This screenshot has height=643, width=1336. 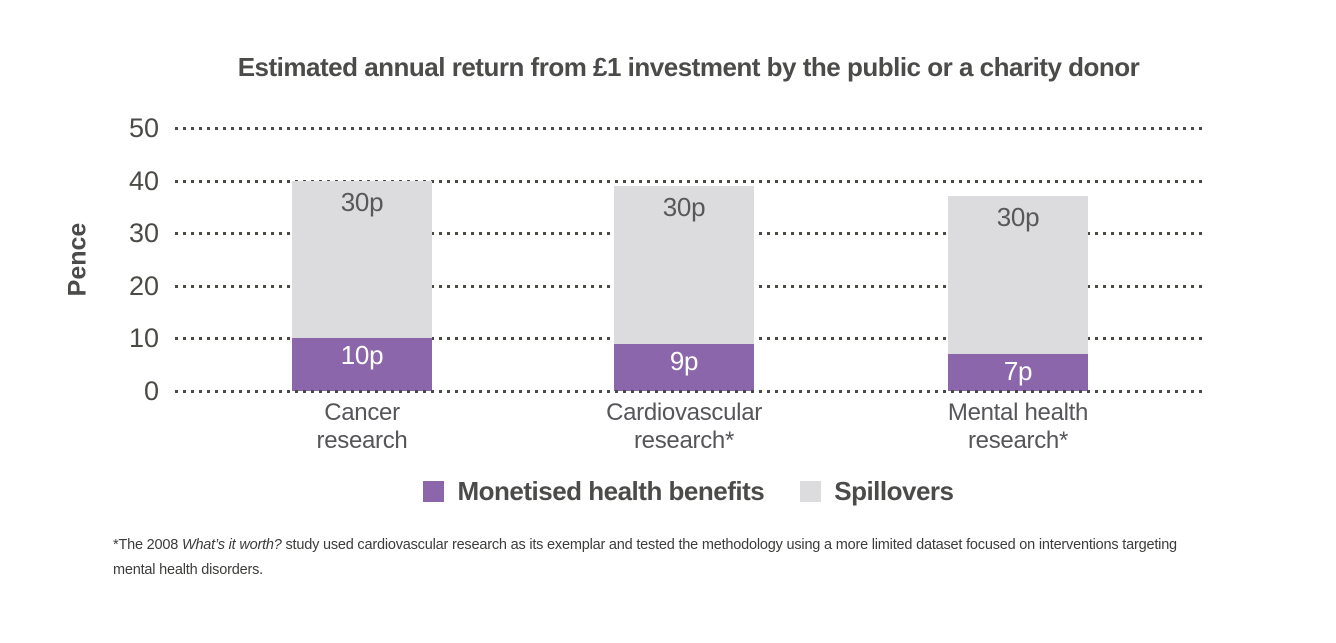 I want to click on category-label: Cardiovascular research*, so click(x=684, y=426).